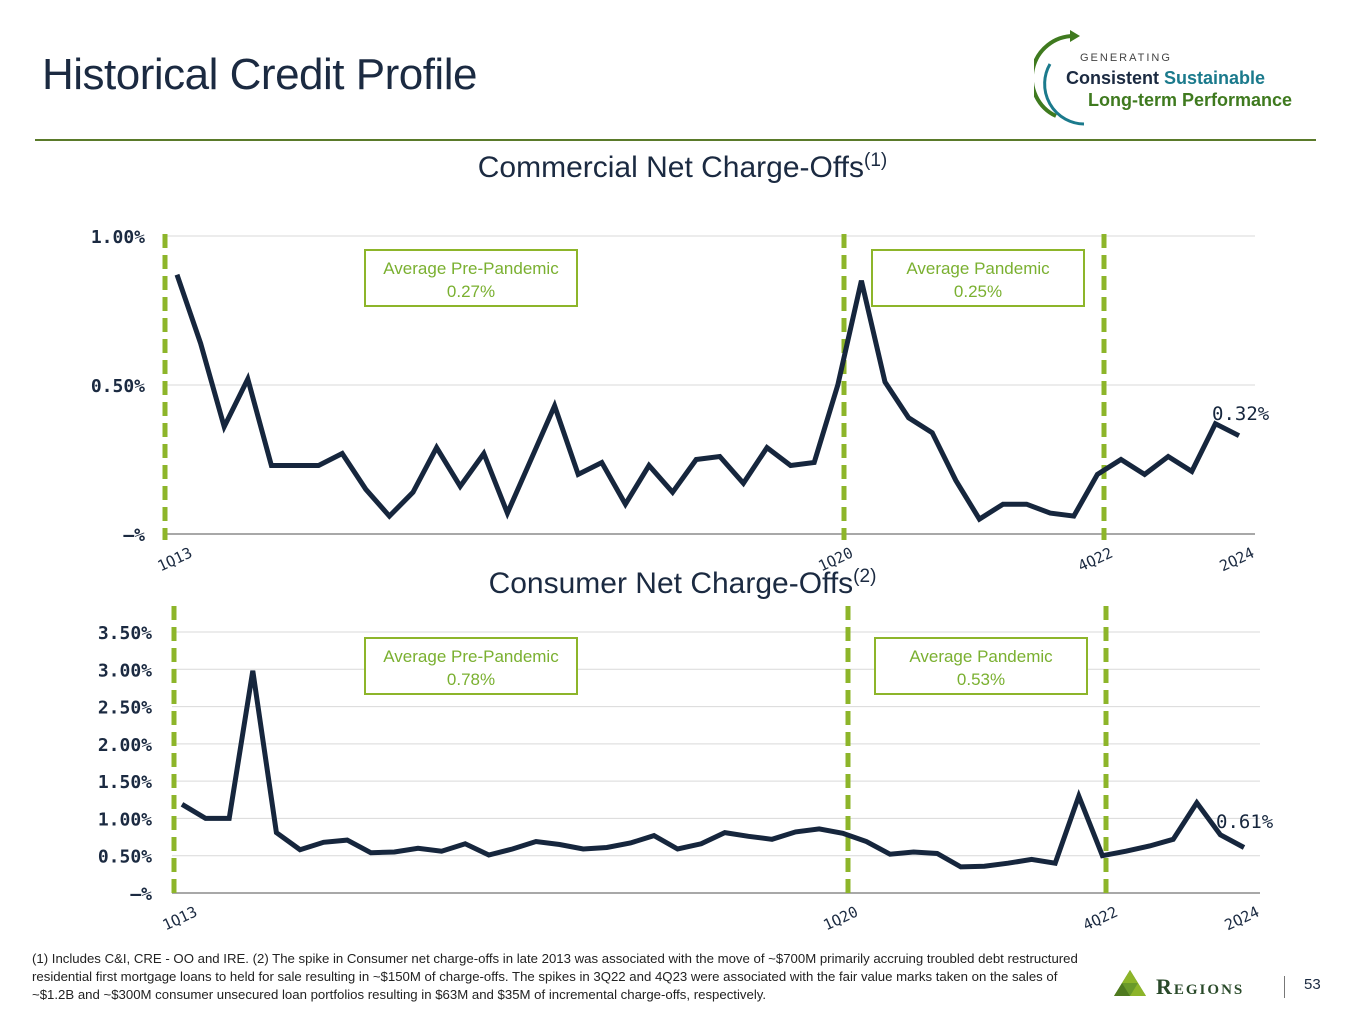 The width and height of the screenshot is (1365, 1024). I want to click on regions-leaf-icon, so click(1130, 983).